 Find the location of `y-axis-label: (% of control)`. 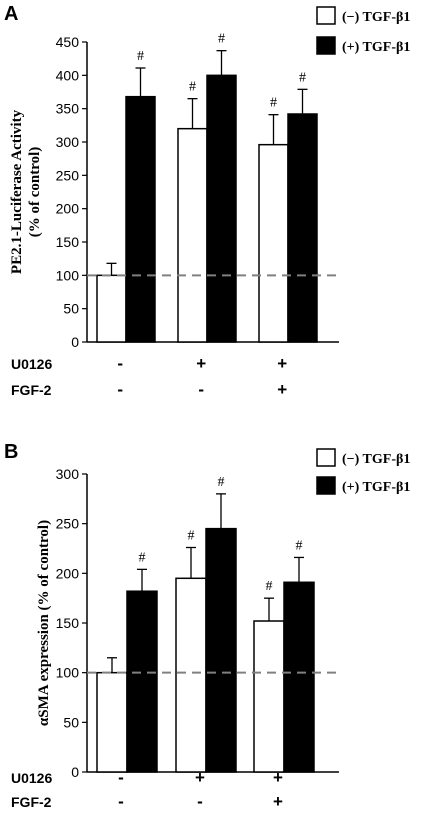

y-axis-label: (% of control) is located at coordinates (35, 192).